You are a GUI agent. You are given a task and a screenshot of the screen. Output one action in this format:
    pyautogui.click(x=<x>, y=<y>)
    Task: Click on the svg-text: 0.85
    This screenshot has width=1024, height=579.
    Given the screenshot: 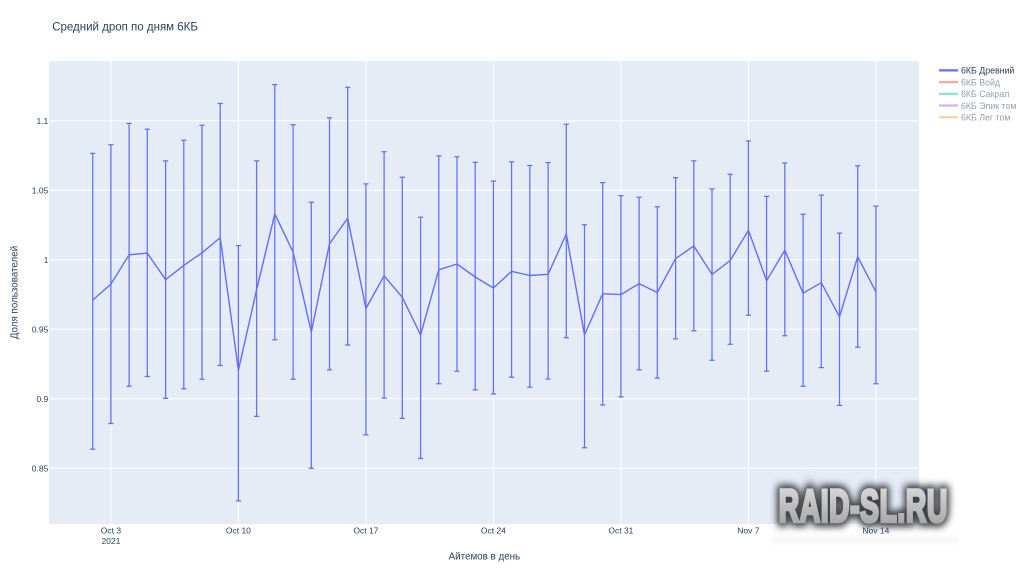 What is the action you would take?
    pyautogui.click(x=40, y=469)
    